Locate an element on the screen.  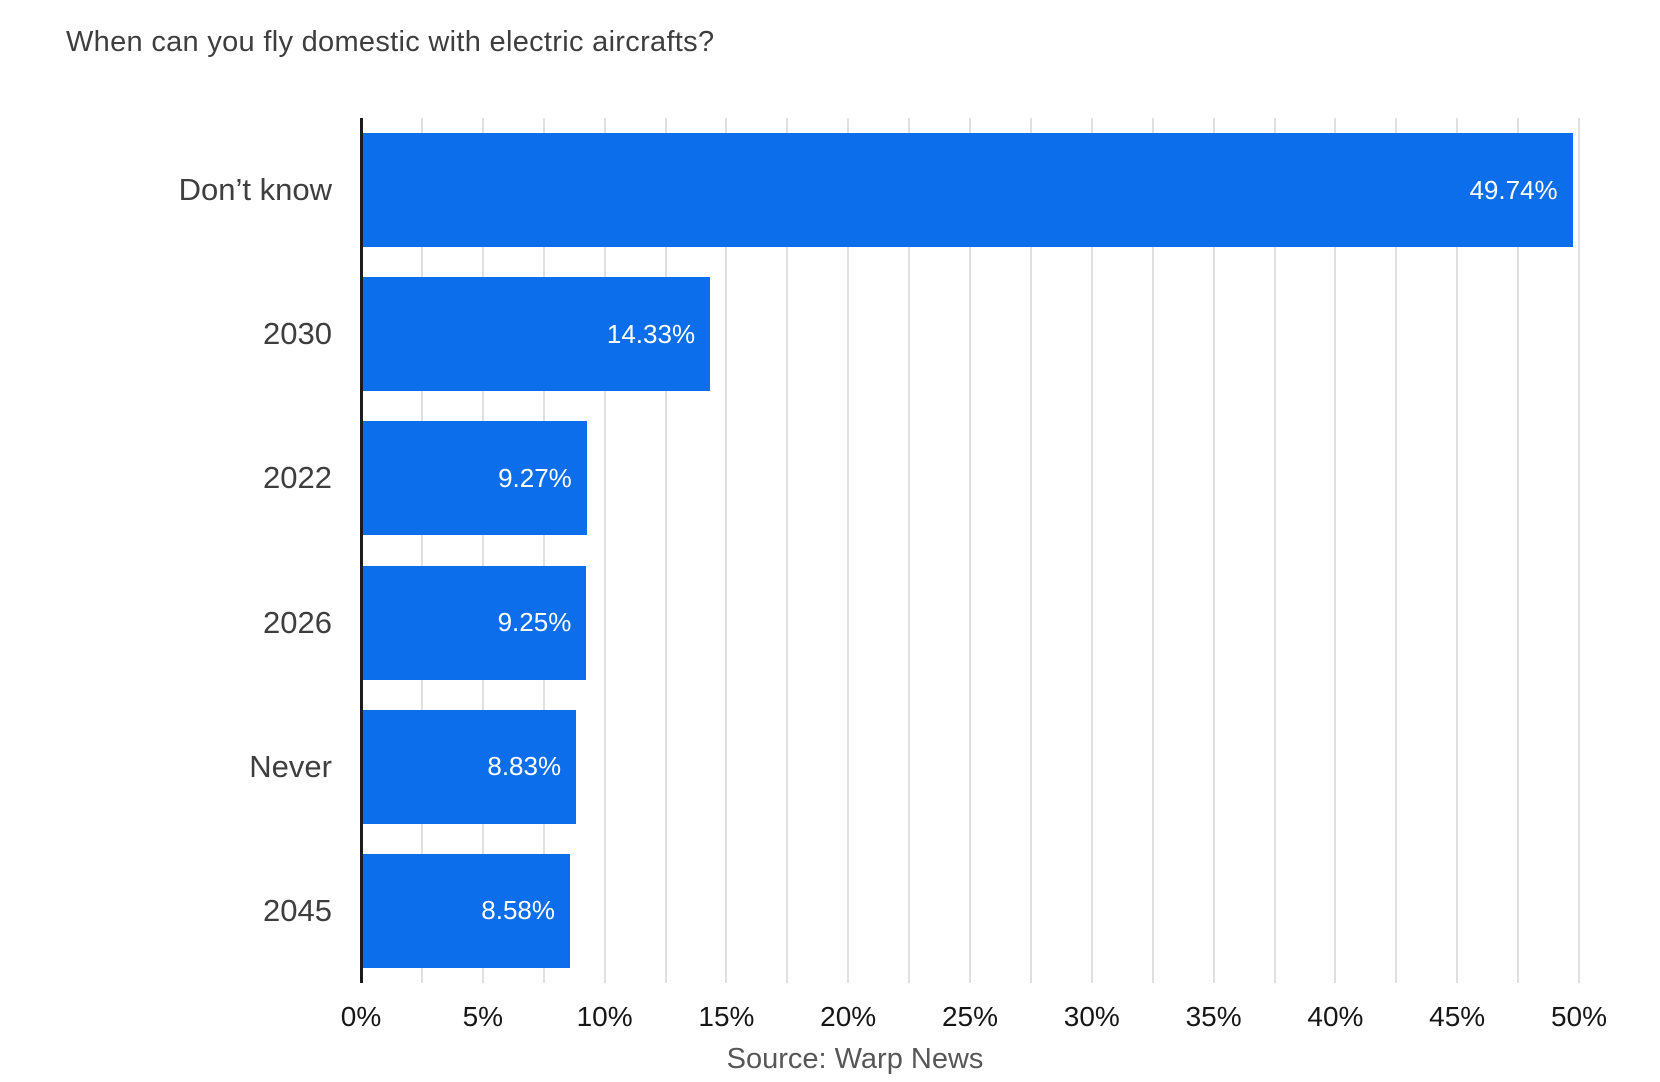
x-tick-label: 15% is located at coordinates (726, 1016).